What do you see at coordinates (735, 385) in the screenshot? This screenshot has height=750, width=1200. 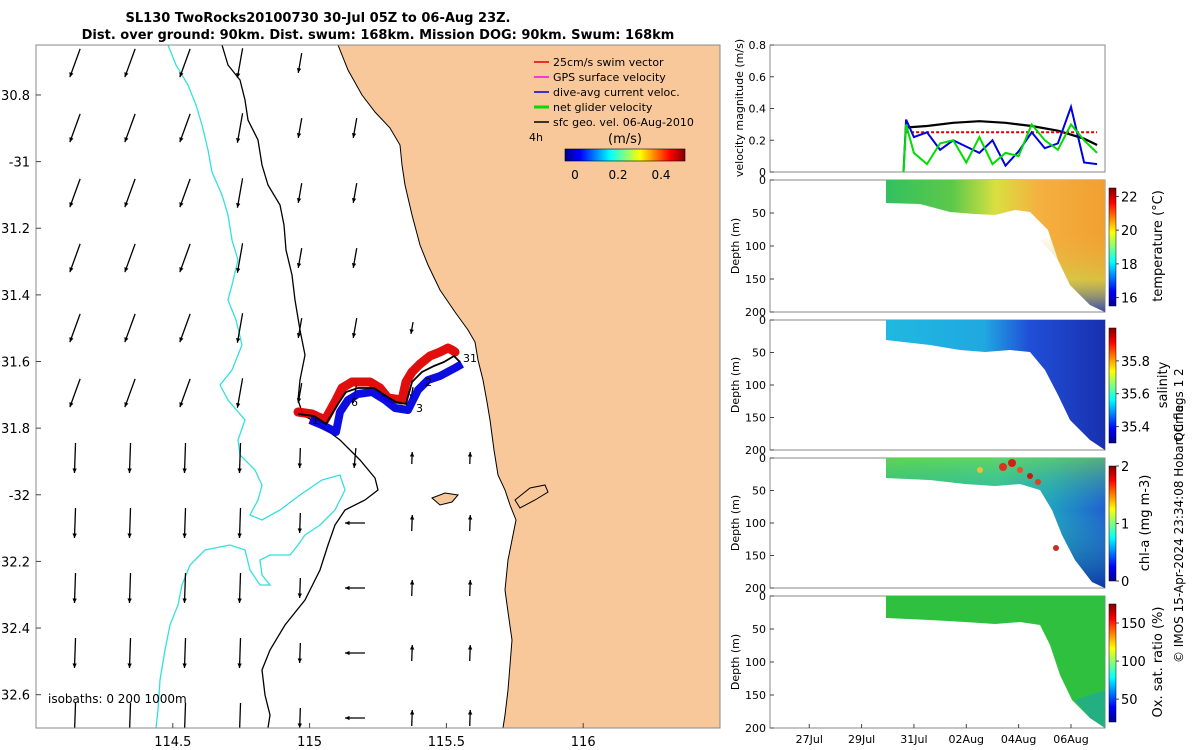 I see `depth-ylabel: Depth (m)` at bounding box center [735, 385].